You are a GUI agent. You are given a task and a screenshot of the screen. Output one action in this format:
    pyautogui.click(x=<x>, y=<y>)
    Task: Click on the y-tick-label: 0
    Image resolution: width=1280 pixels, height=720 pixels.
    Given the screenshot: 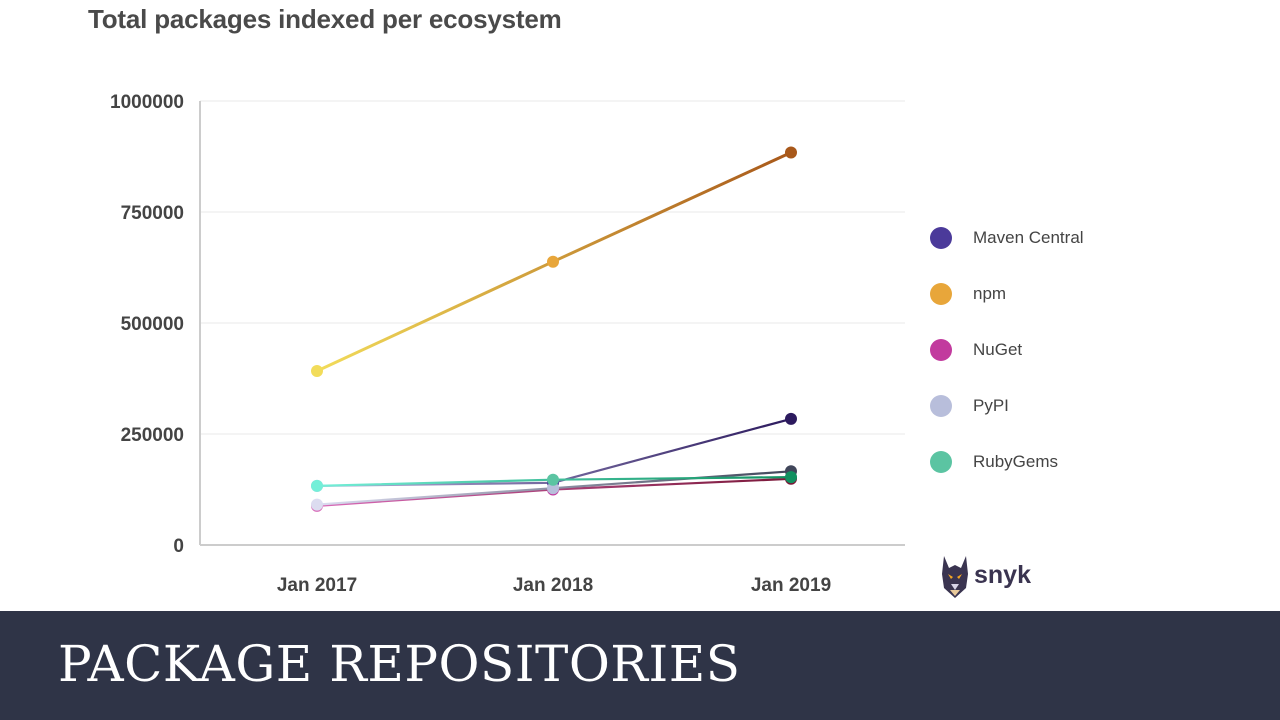 What is the action you would take?
    pyautogui.click(x=178, y=546)
    